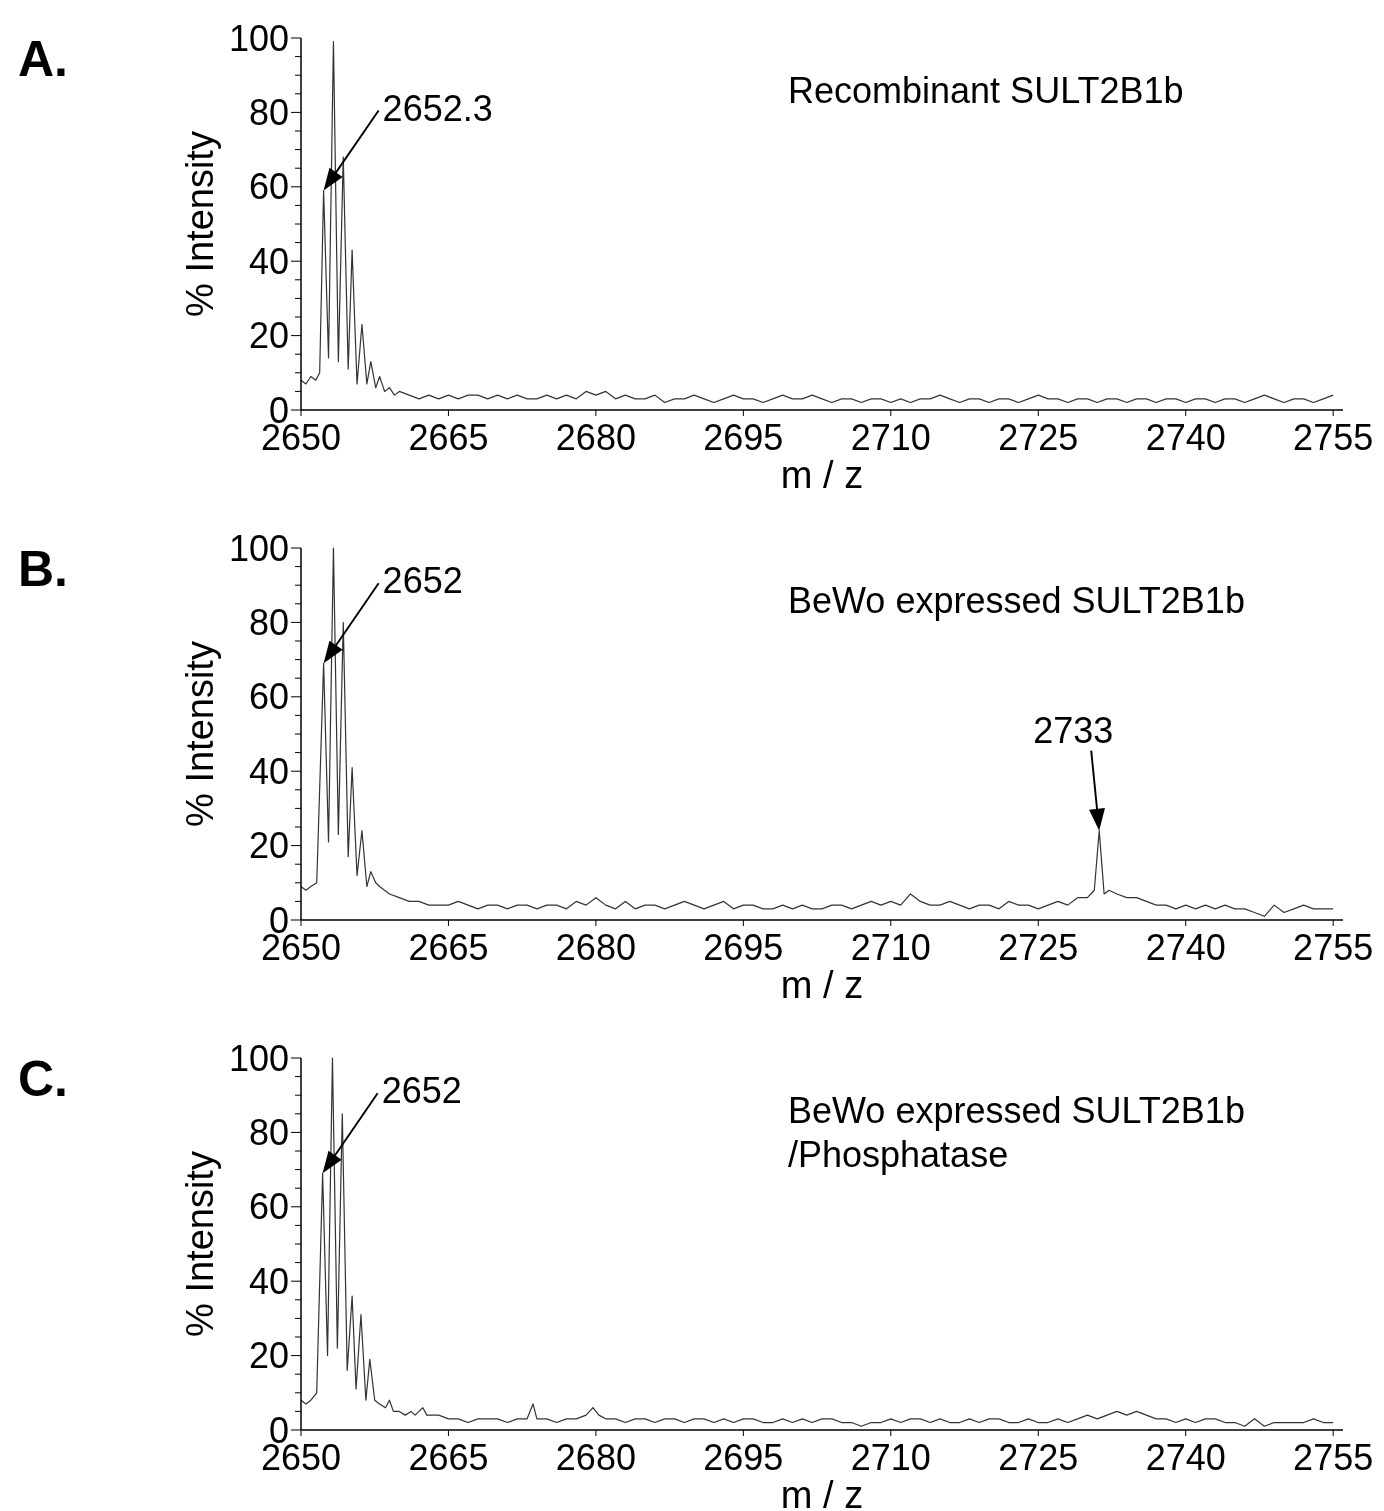 This screenshot has width=1384, height=1511. I want to click on chart-title: B., so click(43, 569).